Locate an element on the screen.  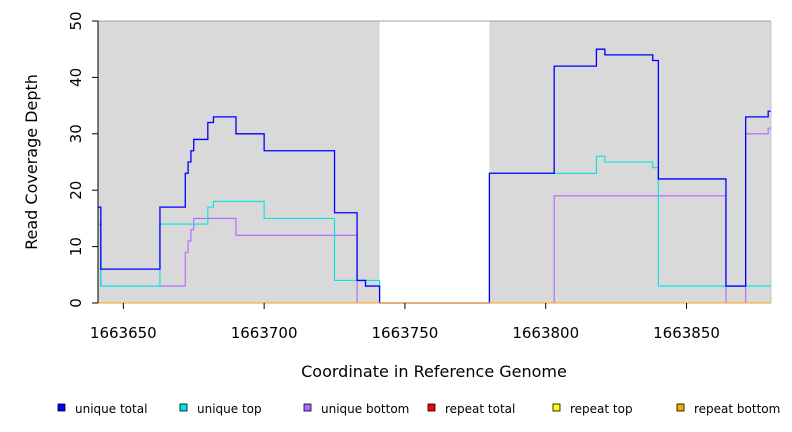
legend-item-repeat-total: repeat total is located at coordinates (471, 409).